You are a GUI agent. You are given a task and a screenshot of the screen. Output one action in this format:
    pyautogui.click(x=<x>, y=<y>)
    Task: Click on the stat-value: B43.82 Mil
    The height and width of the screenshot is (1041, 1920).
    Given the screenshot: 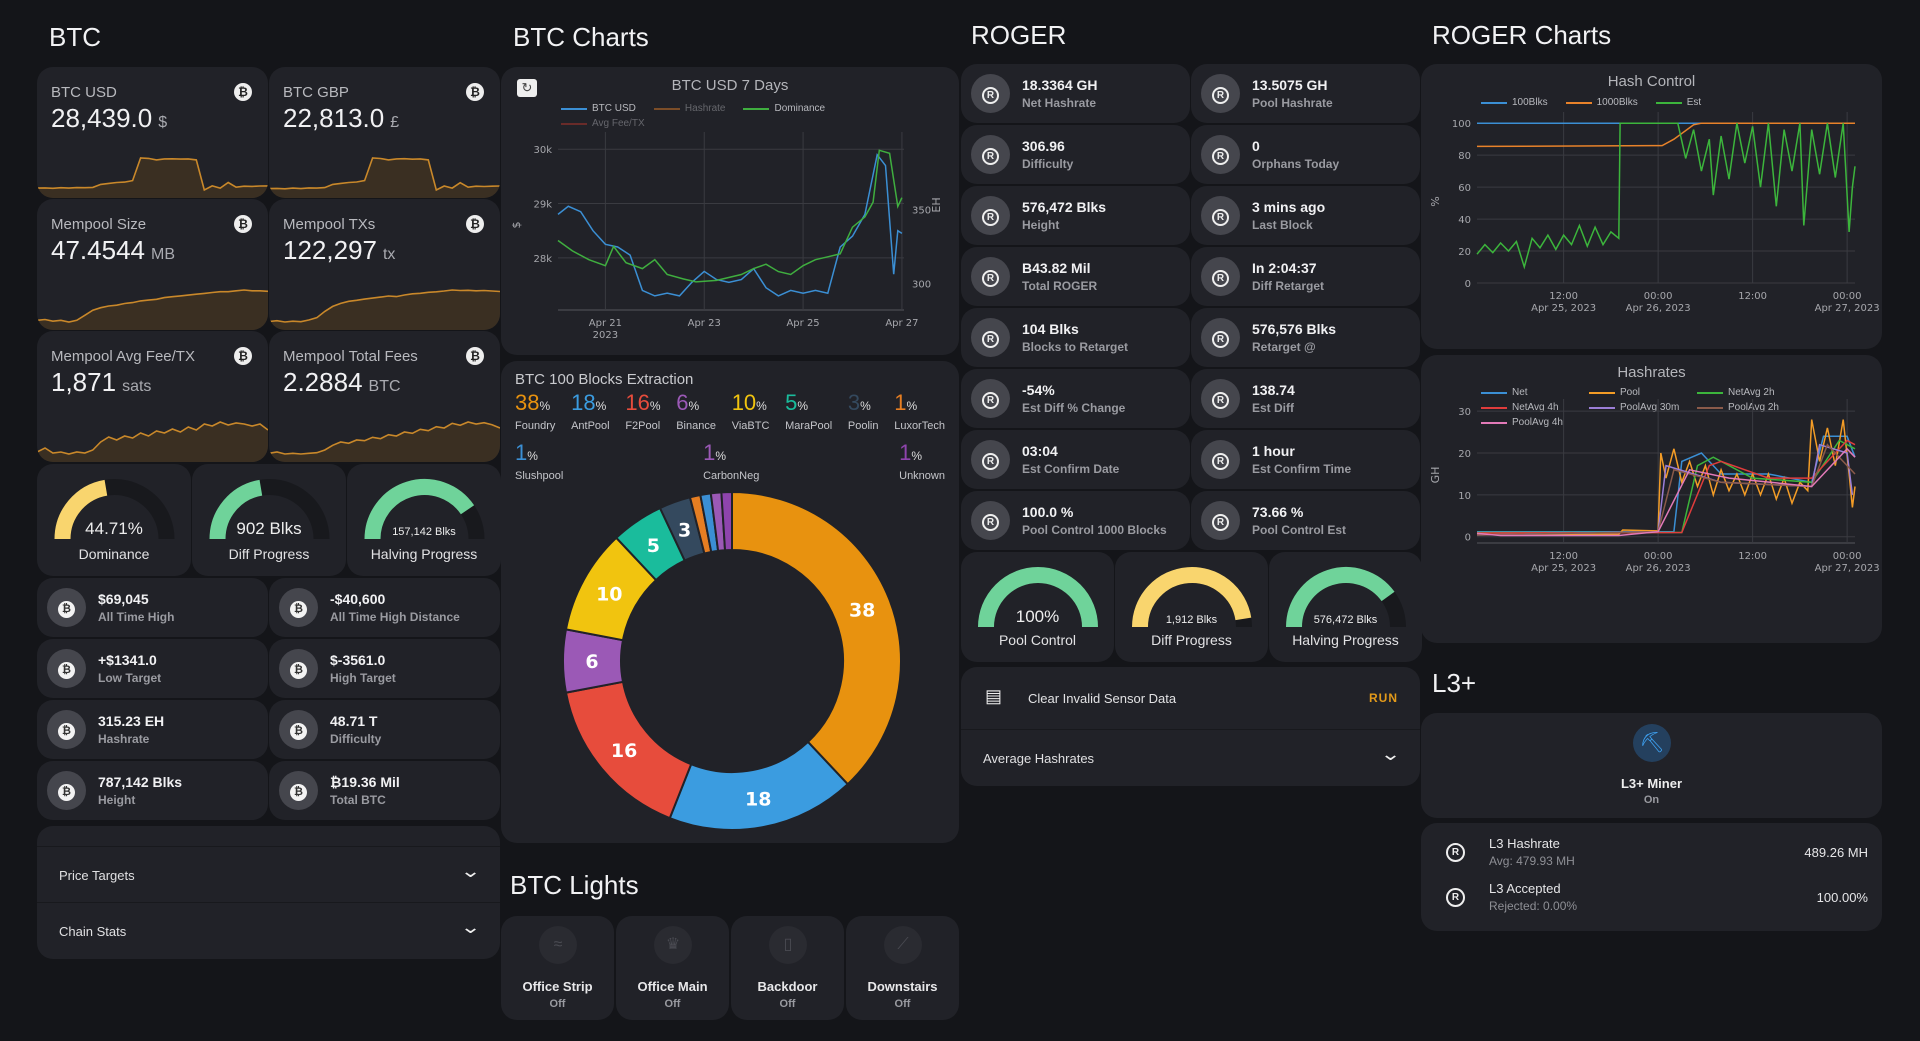 What is the action you would take?
    pyautogui.click(x=1056, y=268)
    